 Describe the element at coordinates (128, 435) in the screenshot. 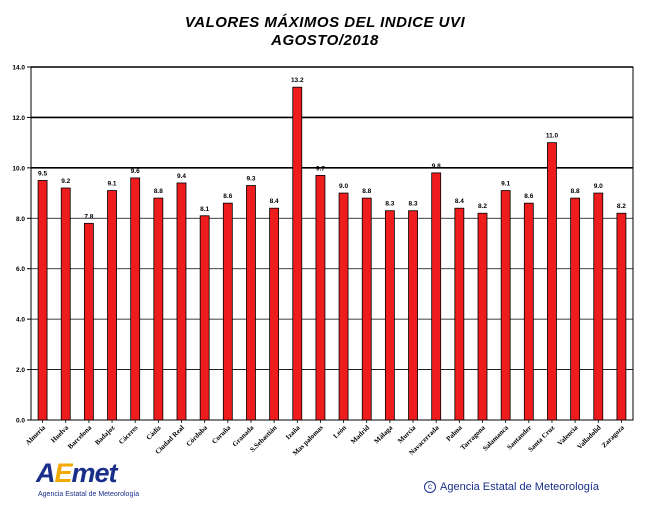

I see `x-tick-label: Cáceres` at that location.